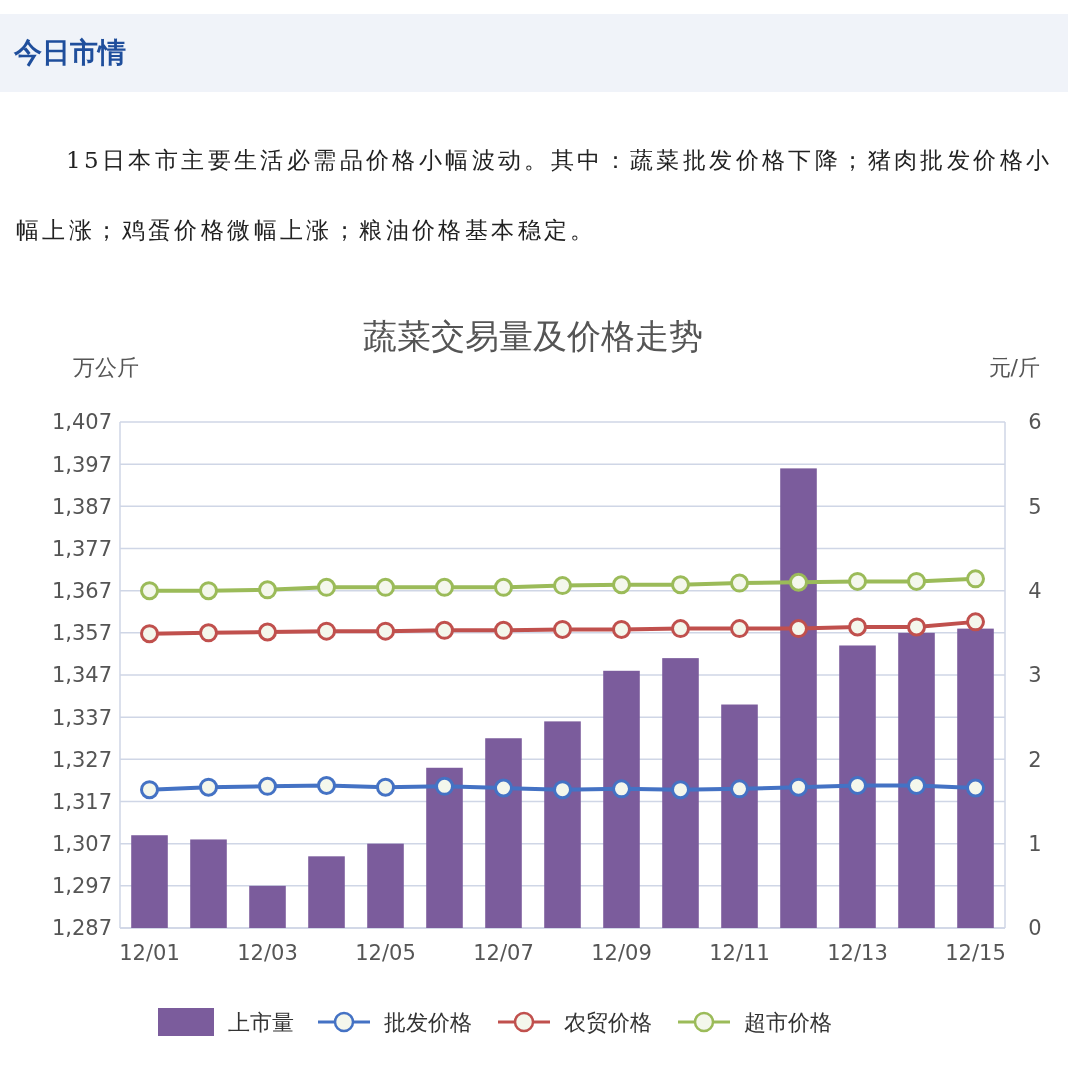 This screenshot has height=1080, width=1080. Describe the element at coordinates (533, 336) in the screenshot. I see `chart-title: 蔬菜交易量及价格走势` at that location.